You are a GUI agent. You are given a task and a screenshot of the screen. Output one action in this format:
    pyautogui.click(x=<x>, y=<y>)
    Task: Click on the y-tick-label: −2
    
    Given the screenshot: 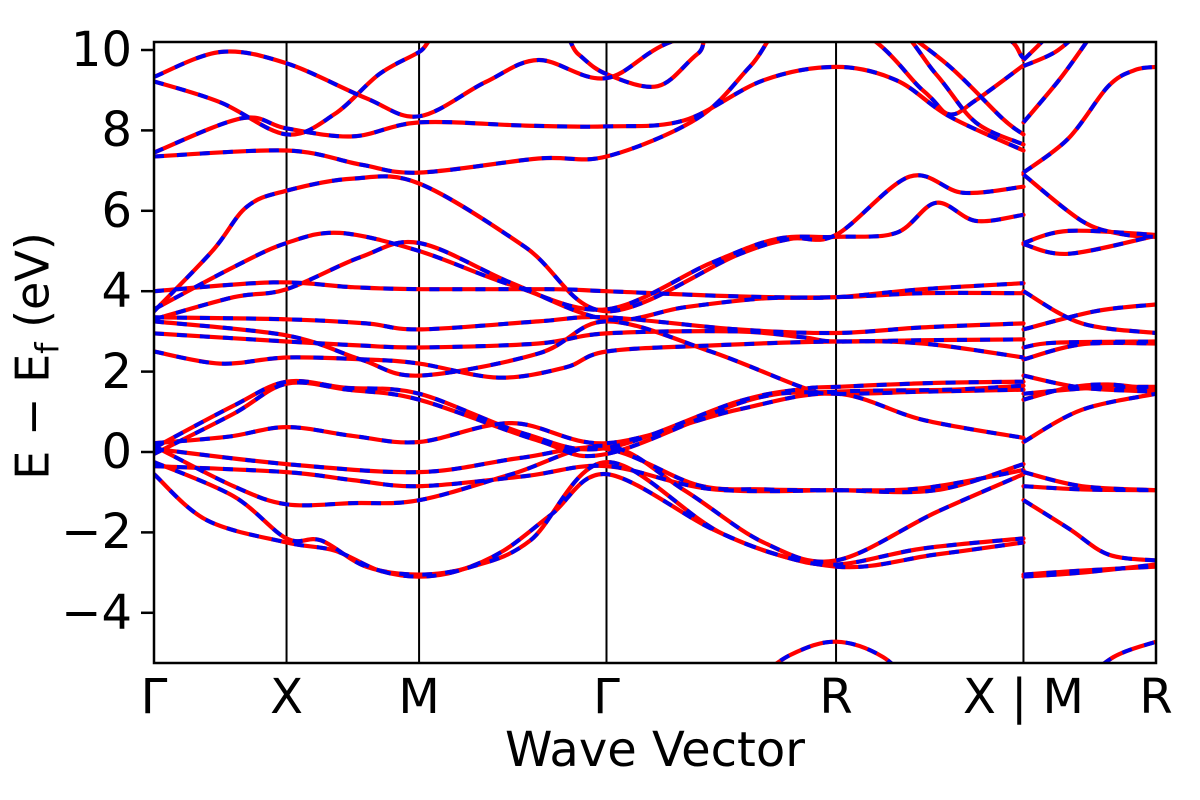 What is the action you would take?
    pyautogui.click(x=96, y=532)
    